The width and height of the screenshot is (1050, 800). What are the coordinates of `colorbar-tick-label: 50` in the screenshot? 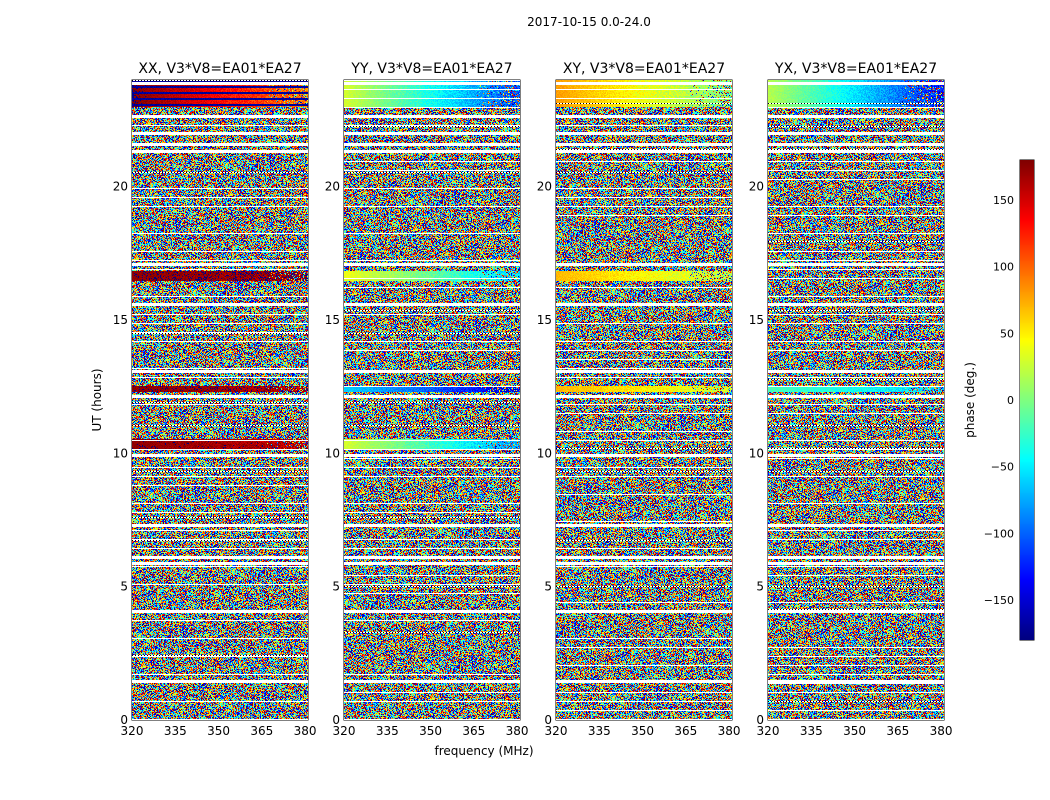 It's located at (1007, 333).